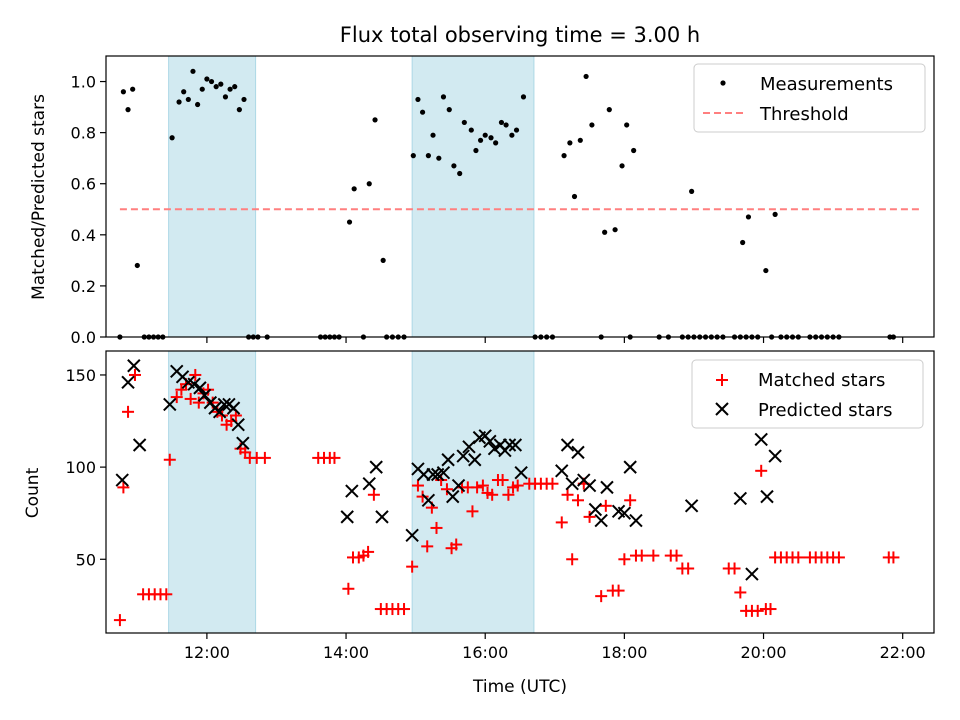  I want to click on legend-threshold-label: Threshold, so click(804, 114).